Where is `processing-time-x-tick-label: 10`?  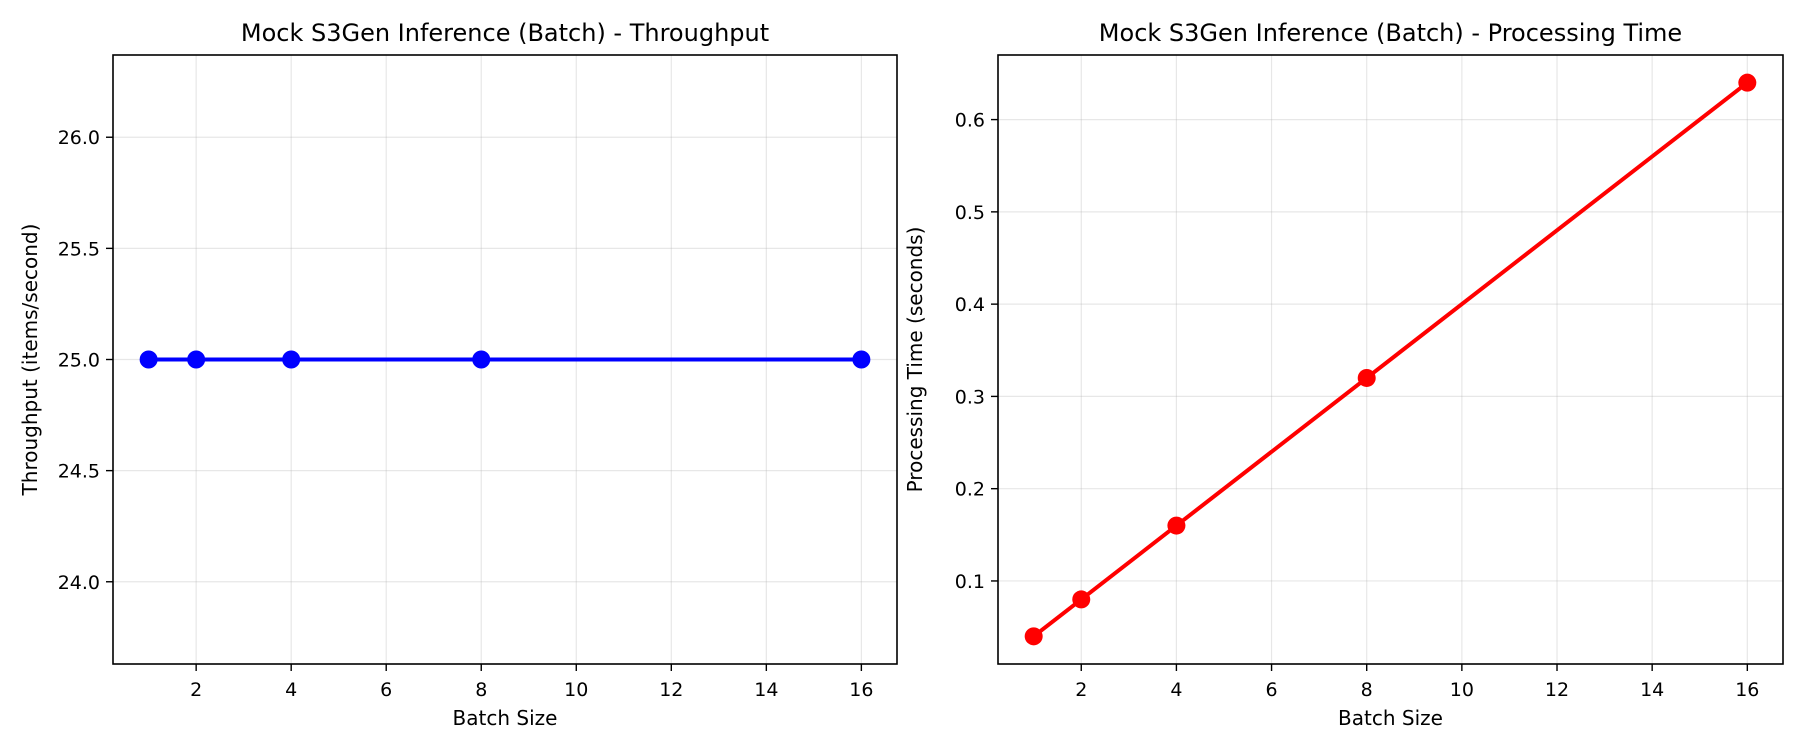 processing-time-x-tick-label: 10 is located at coordinates (1462, 690).